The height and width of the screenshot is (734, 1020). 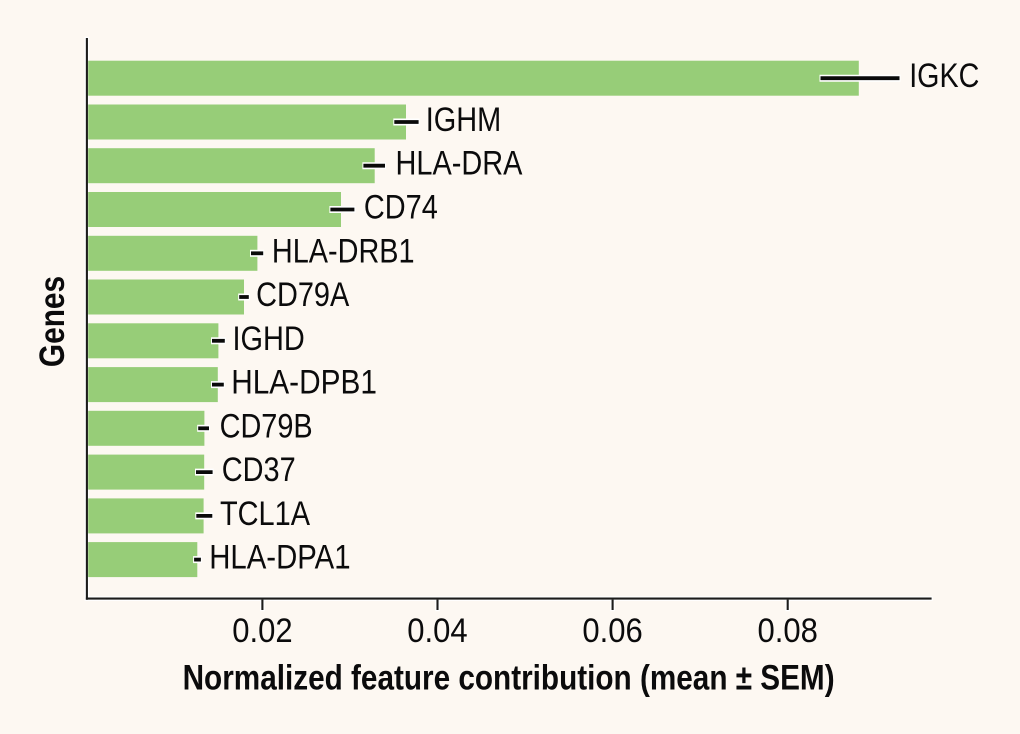 I want to click on svg-text: CD74, so click(x=401, y=208).